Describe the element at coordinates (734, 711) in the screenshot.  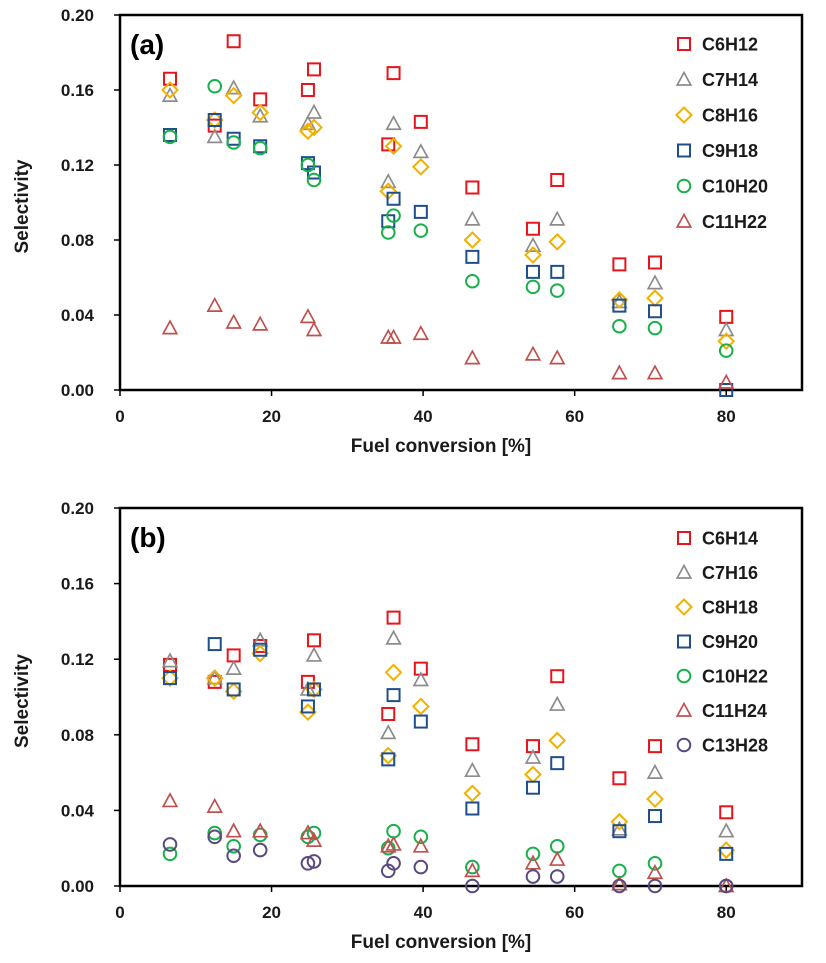
I see `legend-label: C11H24` at that location.